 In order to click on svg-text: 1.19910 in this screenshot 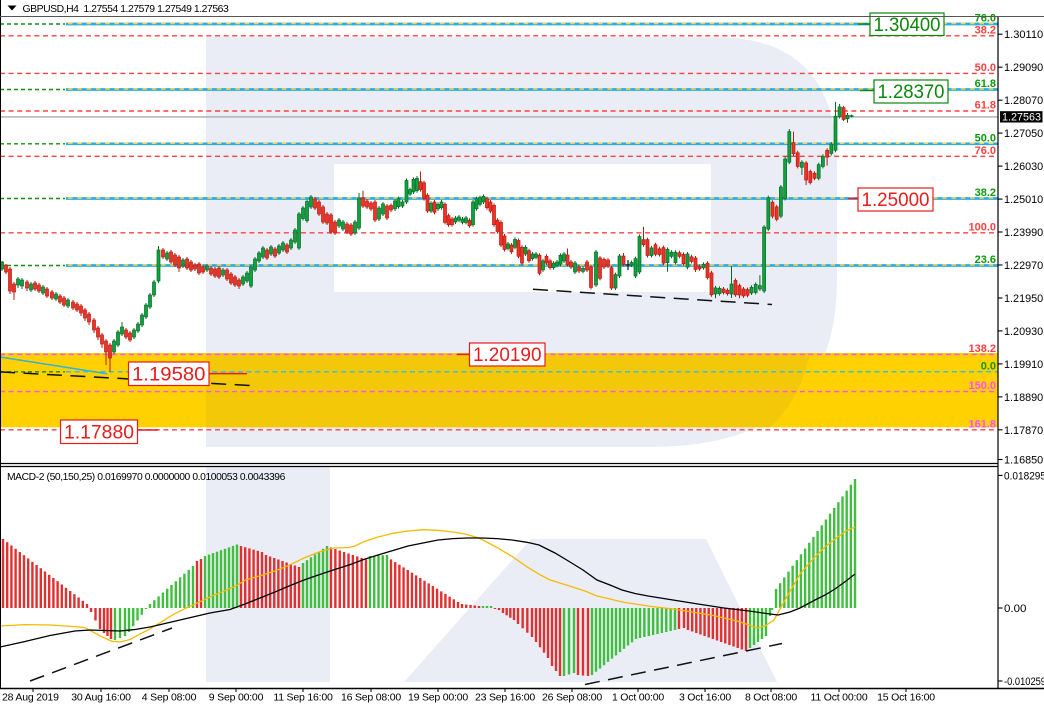, I will do `click(1023, 365)`.